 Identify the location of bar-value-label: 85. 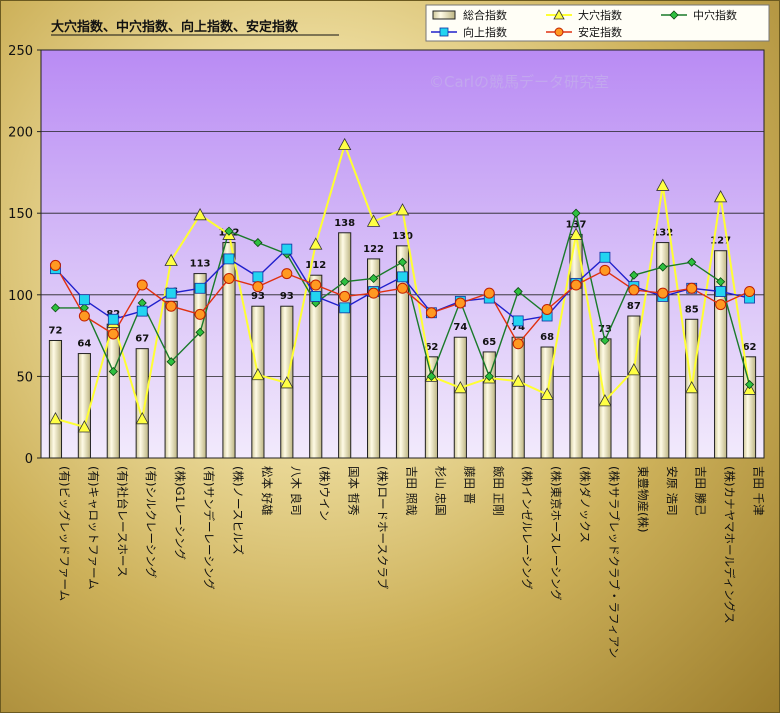
(692, 309).